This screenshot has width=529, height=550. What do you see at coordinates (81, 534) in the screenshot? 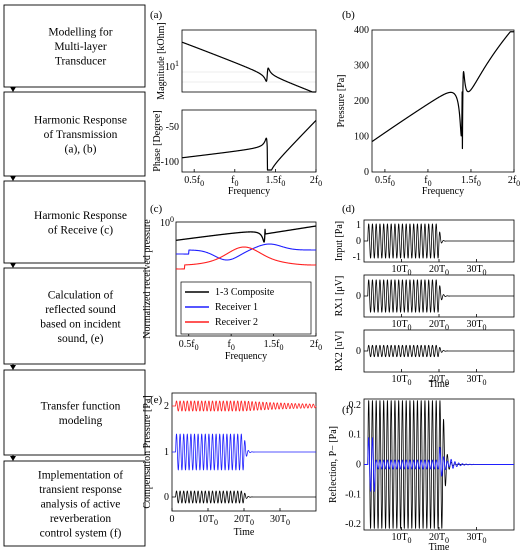
I see `flow-step-text: control system (f)` at bounding box center [81, 534].